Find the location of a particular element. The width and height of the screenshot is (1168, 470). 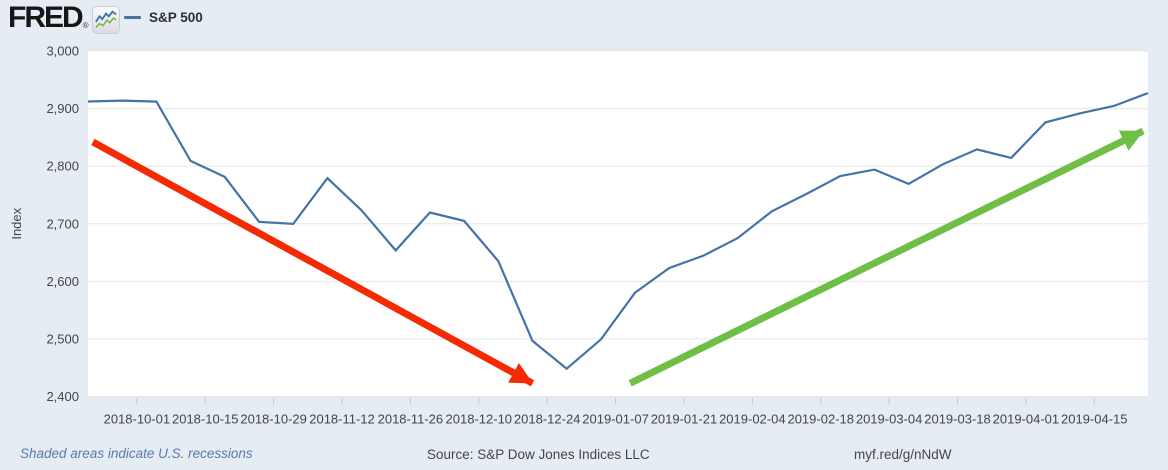

x-tick-label: 2019-03-18 is located at coordinates (957, 419).